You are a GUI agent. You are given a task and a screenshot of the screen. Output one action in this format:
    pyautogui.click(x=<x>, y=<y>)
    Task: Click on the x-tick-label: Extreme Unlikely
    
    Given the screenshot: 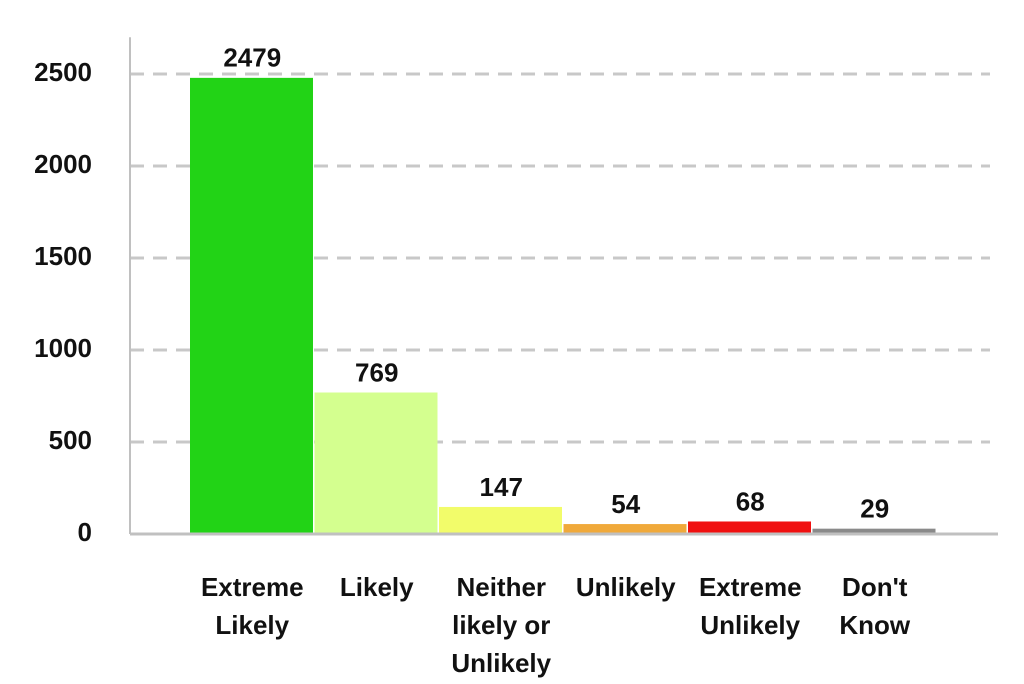 What is the action you would take?
    pyautogui.click(x=750, y=606)
    